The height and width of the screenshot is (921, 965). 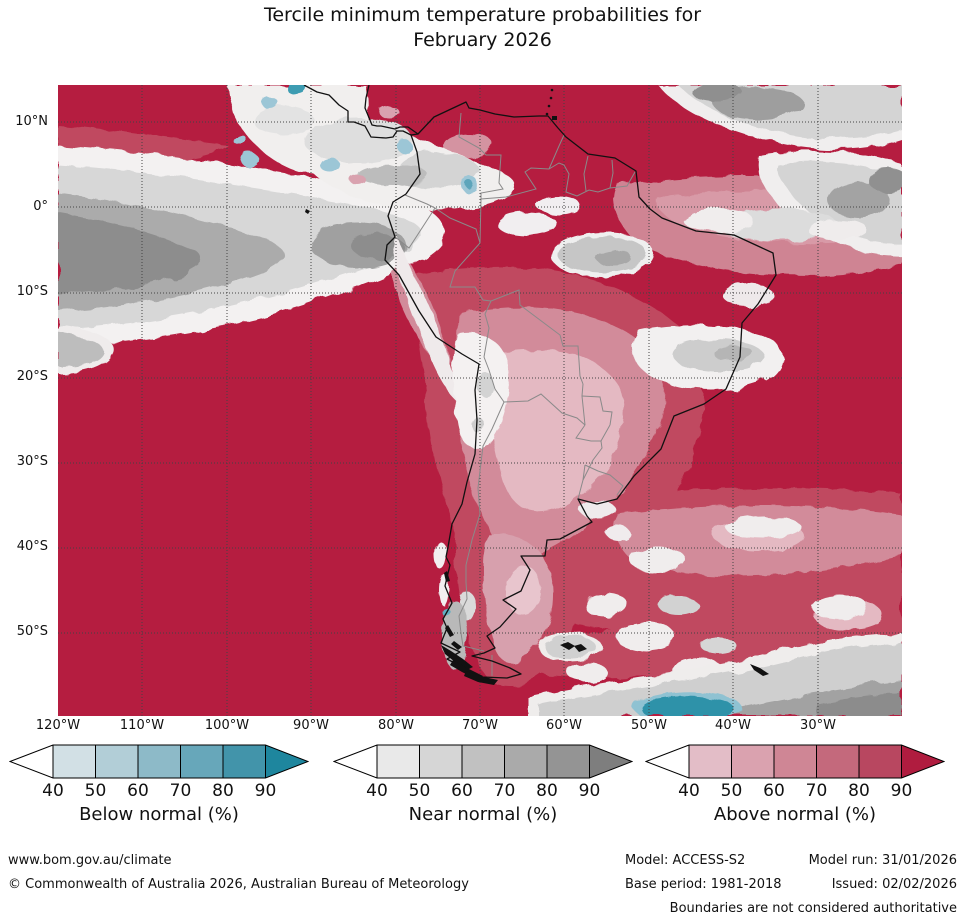 I want to click on lon-label: 30°W, so click(x=818, y=725).